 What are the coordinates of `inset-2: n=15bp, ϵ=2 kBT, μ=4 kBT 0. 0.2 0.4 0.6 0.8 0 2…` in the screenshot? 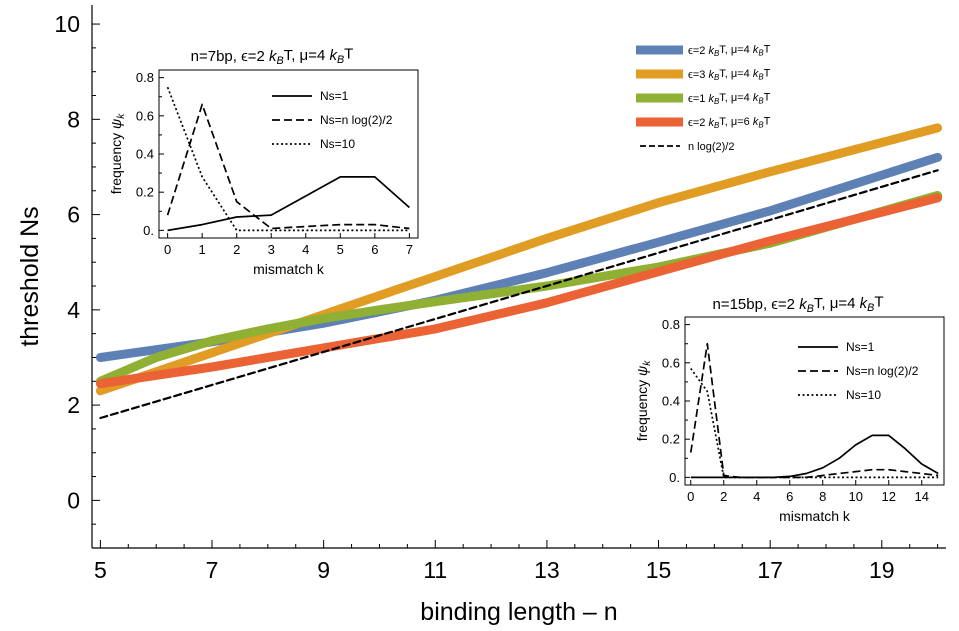 It's located at (789, 409).